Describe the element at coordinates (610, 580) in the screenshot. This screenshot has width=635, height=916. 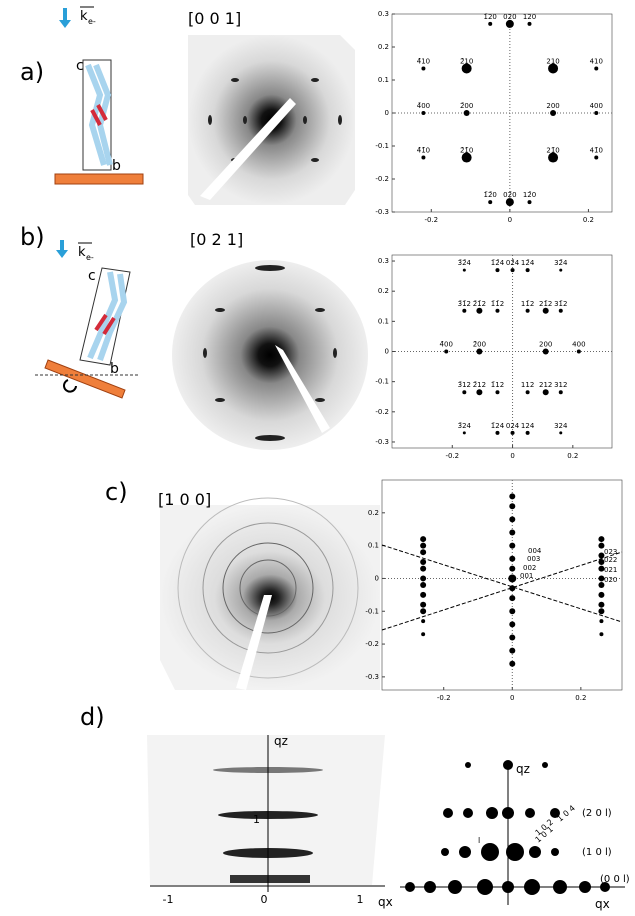
I see `reflection-label: 020` at that location.